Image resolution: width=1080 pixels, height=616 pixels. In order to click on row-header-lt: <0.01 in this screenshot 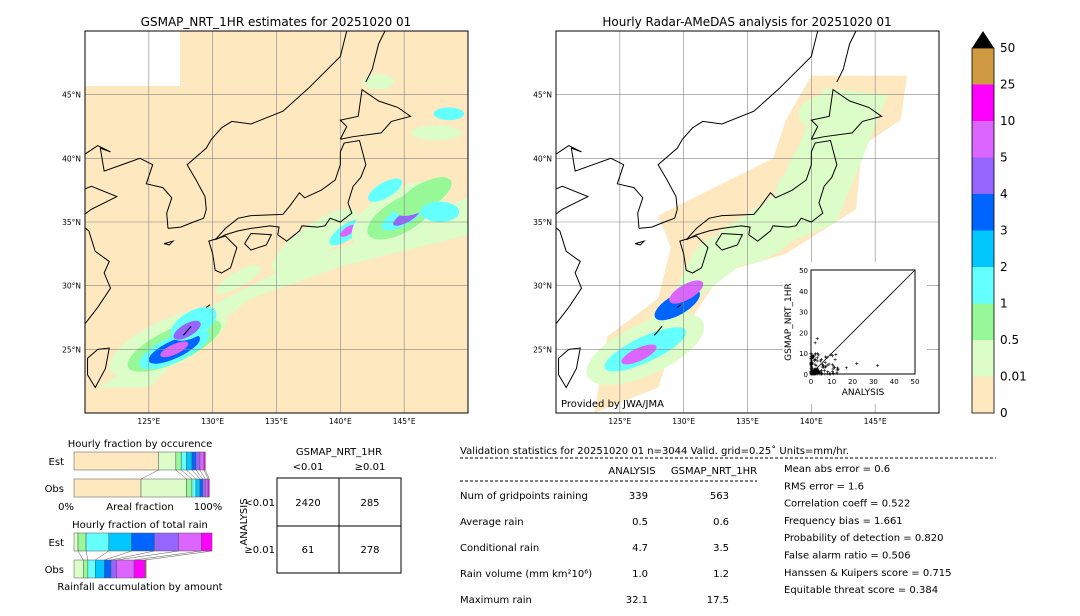, I will do `click(259, 503)`.